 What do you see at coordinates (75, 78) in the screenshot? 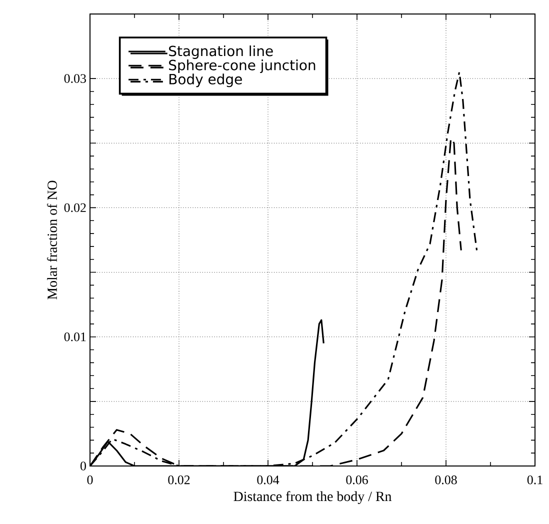
I see `y-tick-label: 0.03` at bounding box center [75, 78].